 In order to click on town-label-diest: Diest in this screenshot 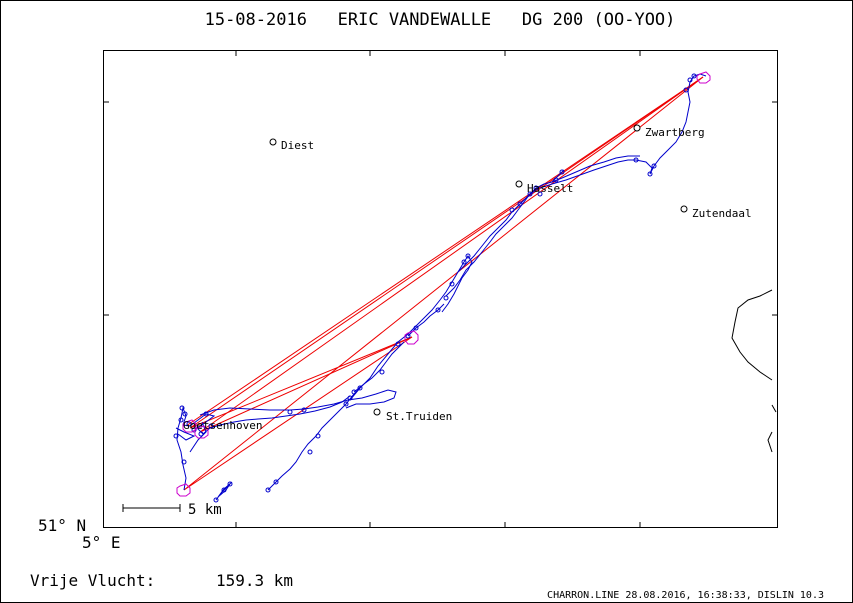, I will do `click(297, 145)`.